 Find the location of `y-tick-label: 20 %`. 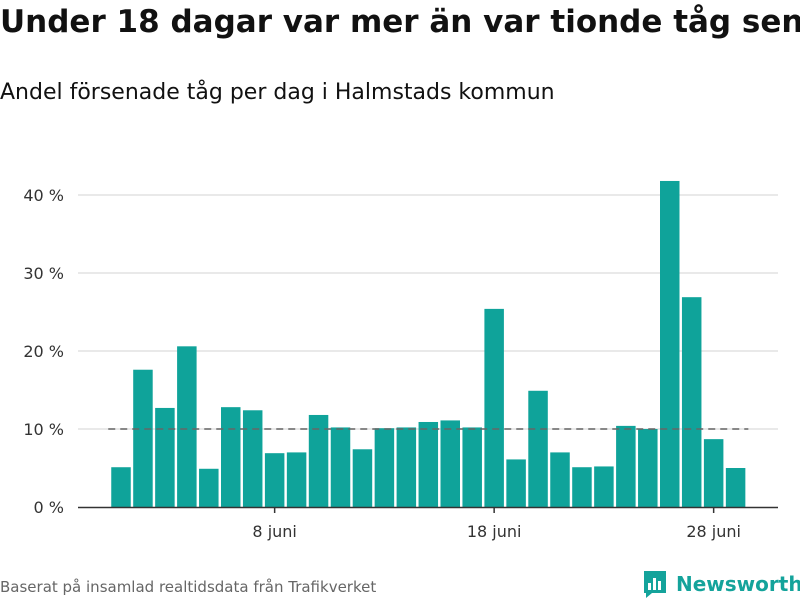

y-tick-label: 20 % is located at coordinates (43, 351).